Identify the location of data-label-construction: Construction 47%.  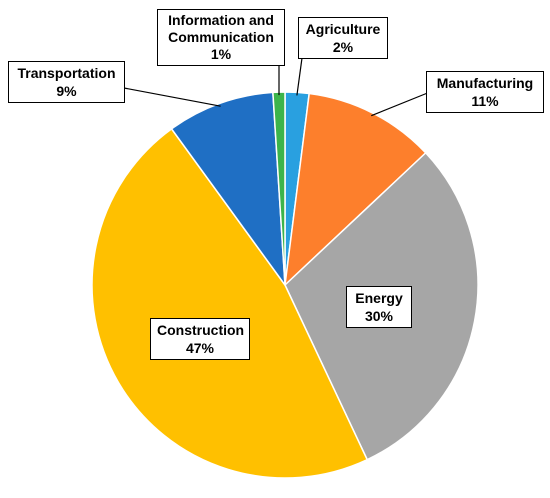
(200, 339).